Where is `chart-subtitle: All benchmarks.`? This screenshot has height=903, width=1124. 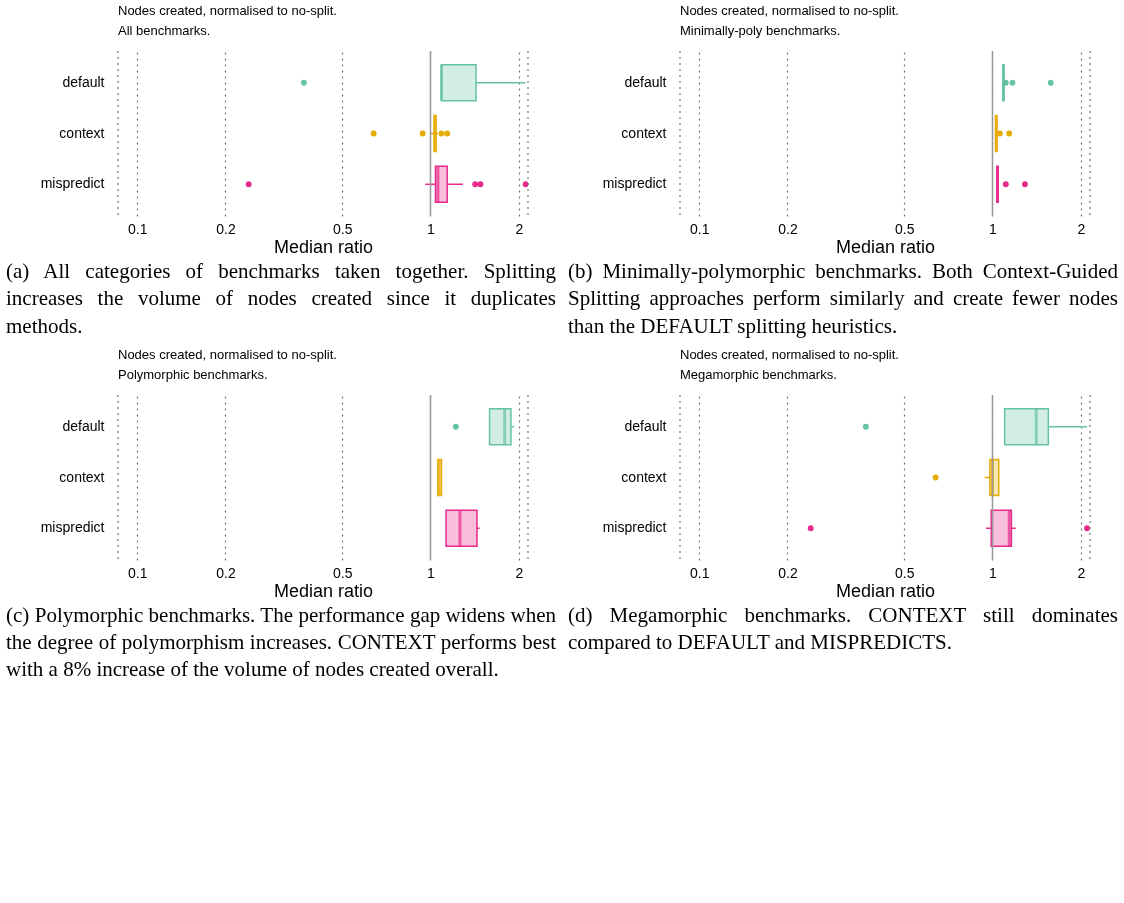
chart-subtitle: All benchmarks. is located at coordinates (164, 31).